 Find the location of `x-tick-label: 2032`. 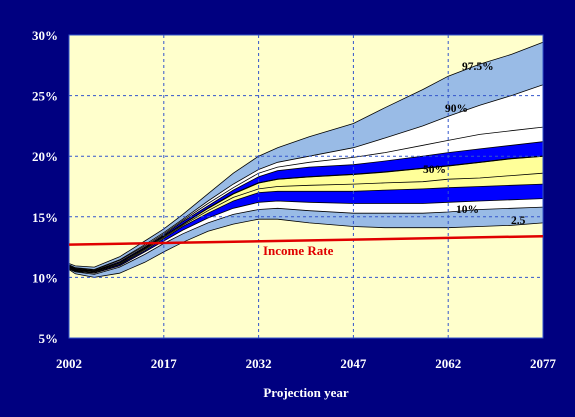

x-tick-label: 2032 is located at coordinates (259, 363).